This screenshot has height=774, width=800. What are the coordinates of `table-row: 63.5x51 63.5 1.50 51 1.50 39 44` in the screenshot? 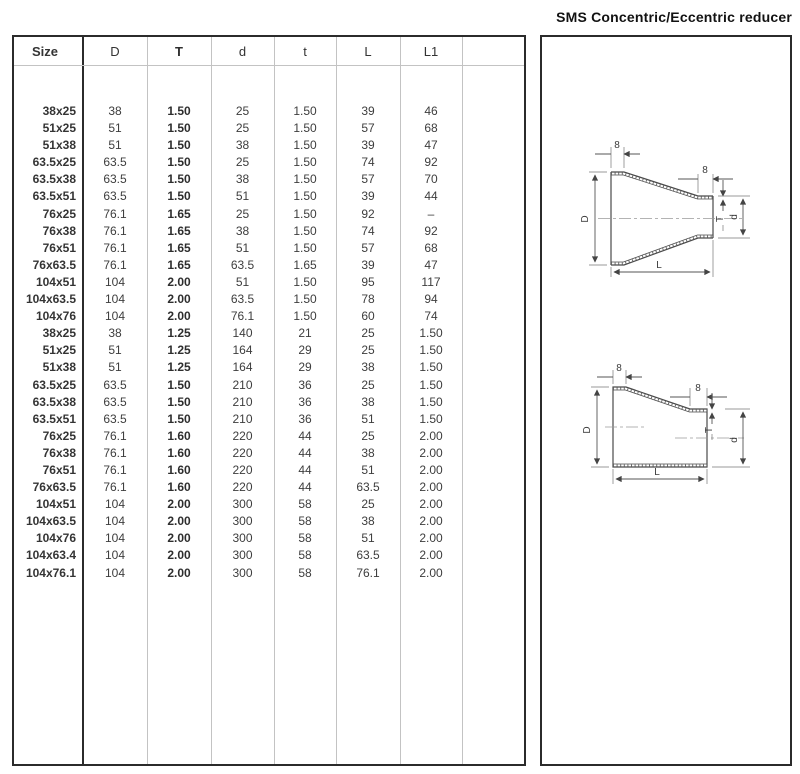 It's located at (269, 196).